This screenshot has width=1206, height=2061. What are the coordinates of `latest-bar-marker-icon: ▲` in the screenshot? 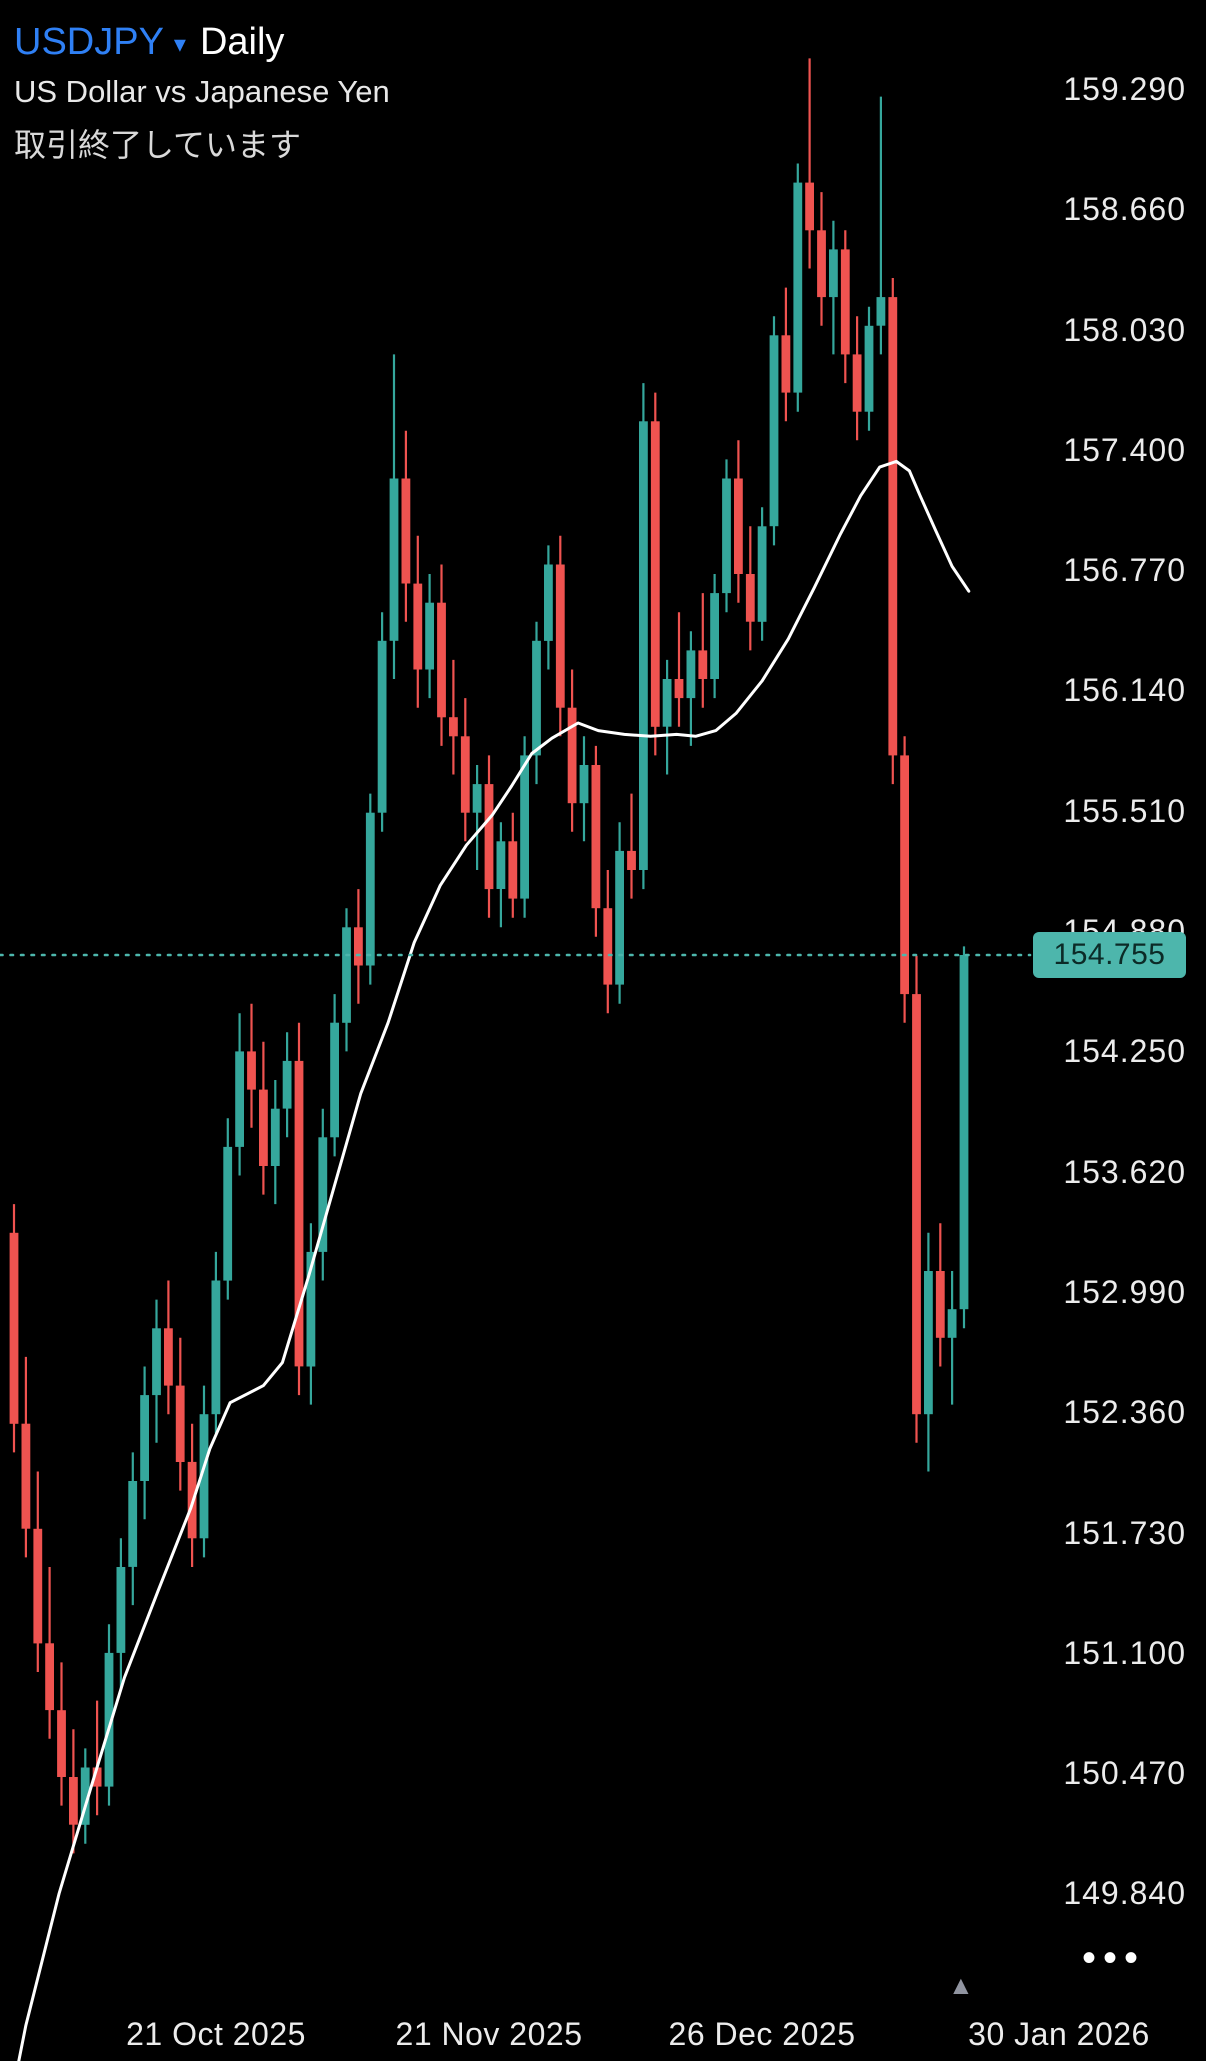 It's located at (961, 1985).